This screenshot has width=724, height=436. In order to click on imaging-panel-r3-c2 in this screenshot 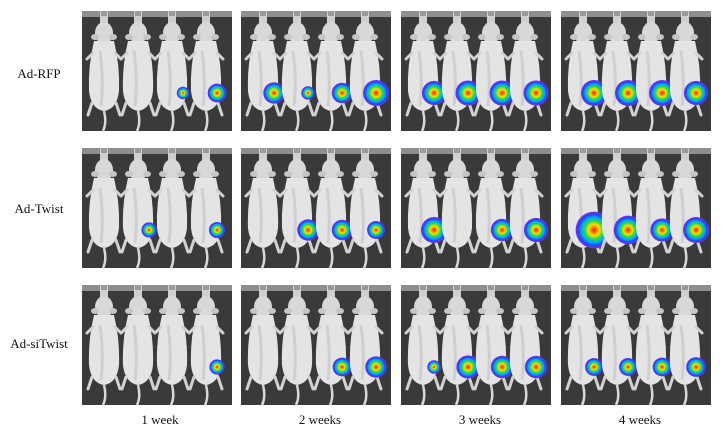, I will do `click(316, 345)`.